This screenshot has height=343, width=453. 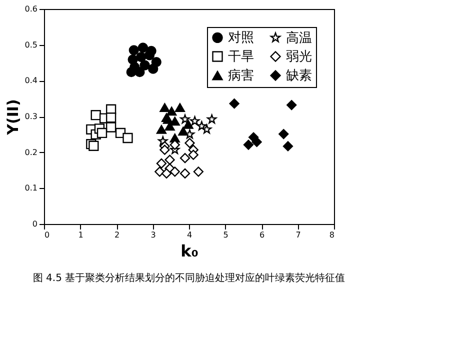 I want to click on x-tick-label: 1, so click(x=81, y=235).